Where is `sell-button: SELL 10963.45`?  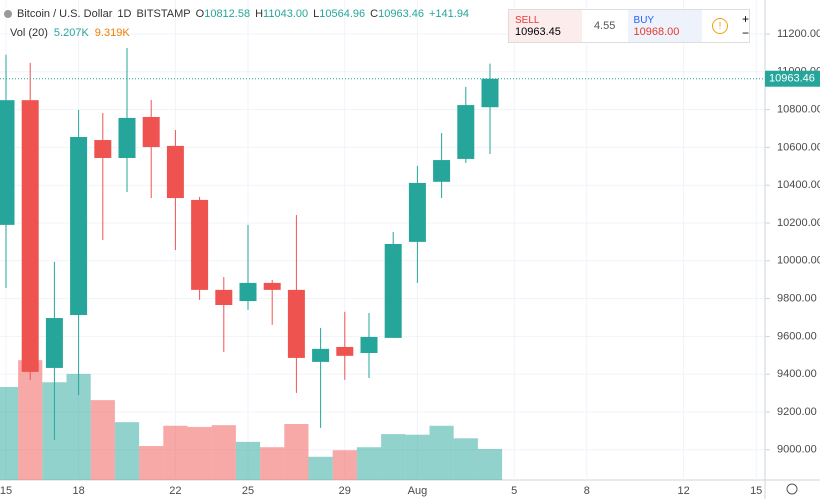
sell-button: SELL 10963.45 is located at coordinates (545, 26).